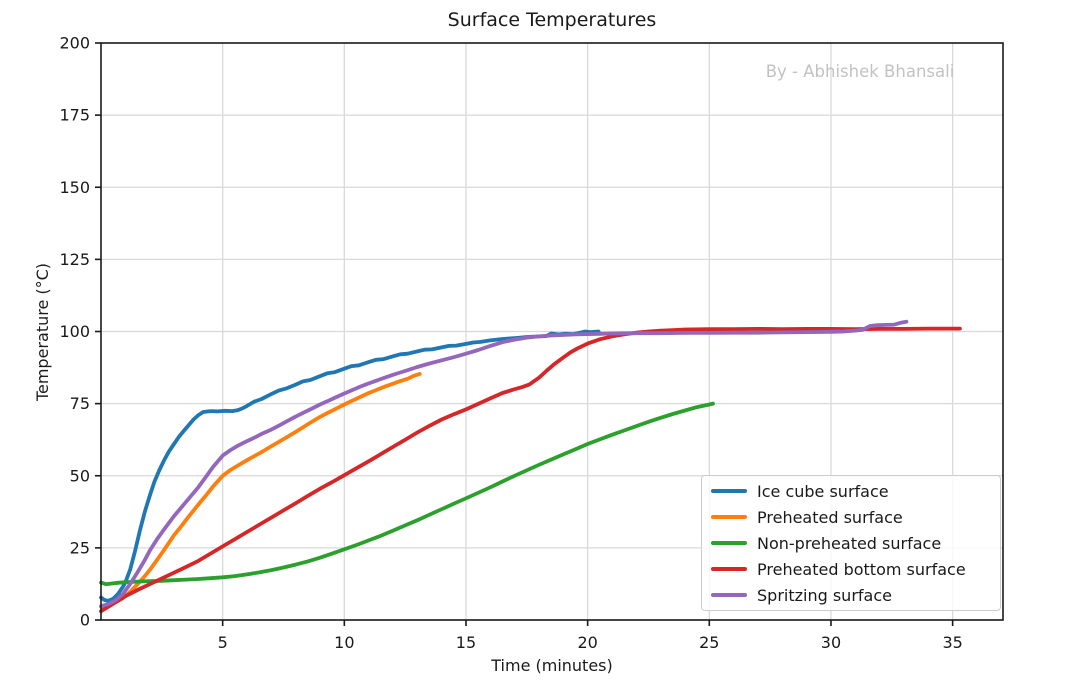 The width and height of the screenshot is (1088, 695). I want to click on legend-item-preheated-surface: Preheated surface, so click(851, 517).